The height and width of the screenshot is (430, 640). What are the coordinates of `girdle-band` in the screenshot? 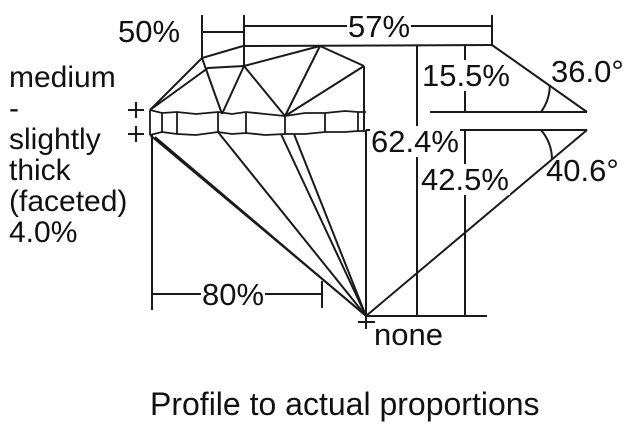 It's located at (257, 122).